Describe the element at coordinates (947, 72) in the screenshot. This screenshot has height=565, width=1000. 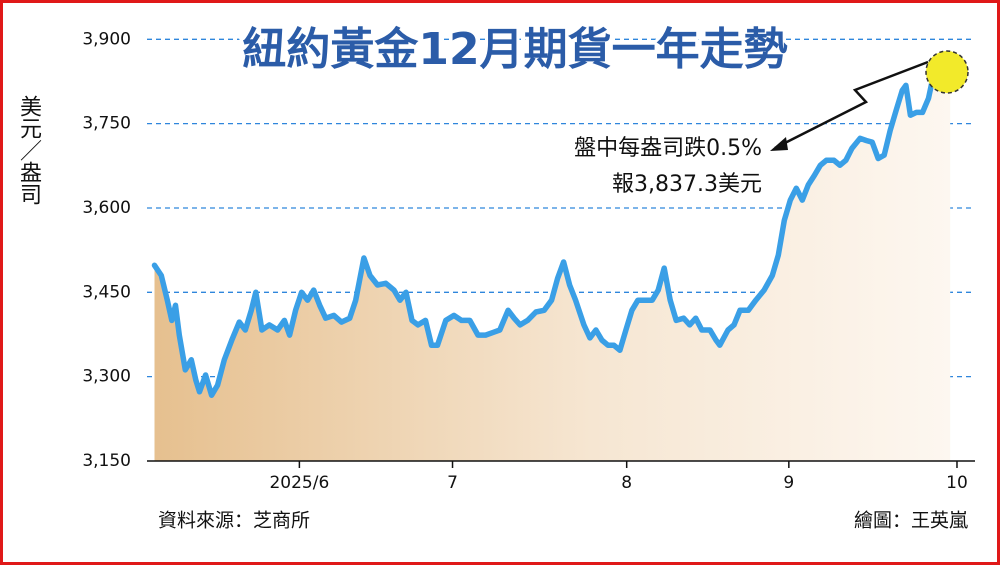
I see `highlight-circle` at that location.